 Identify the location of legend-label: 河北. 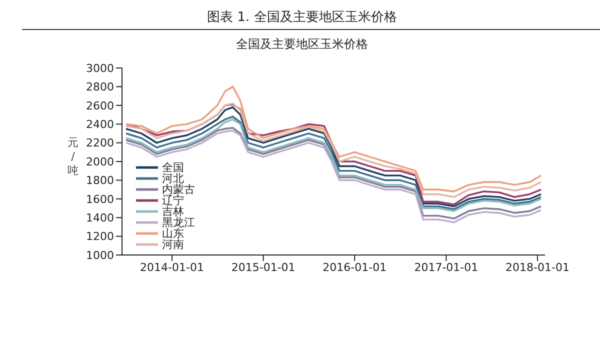
(173, 178).